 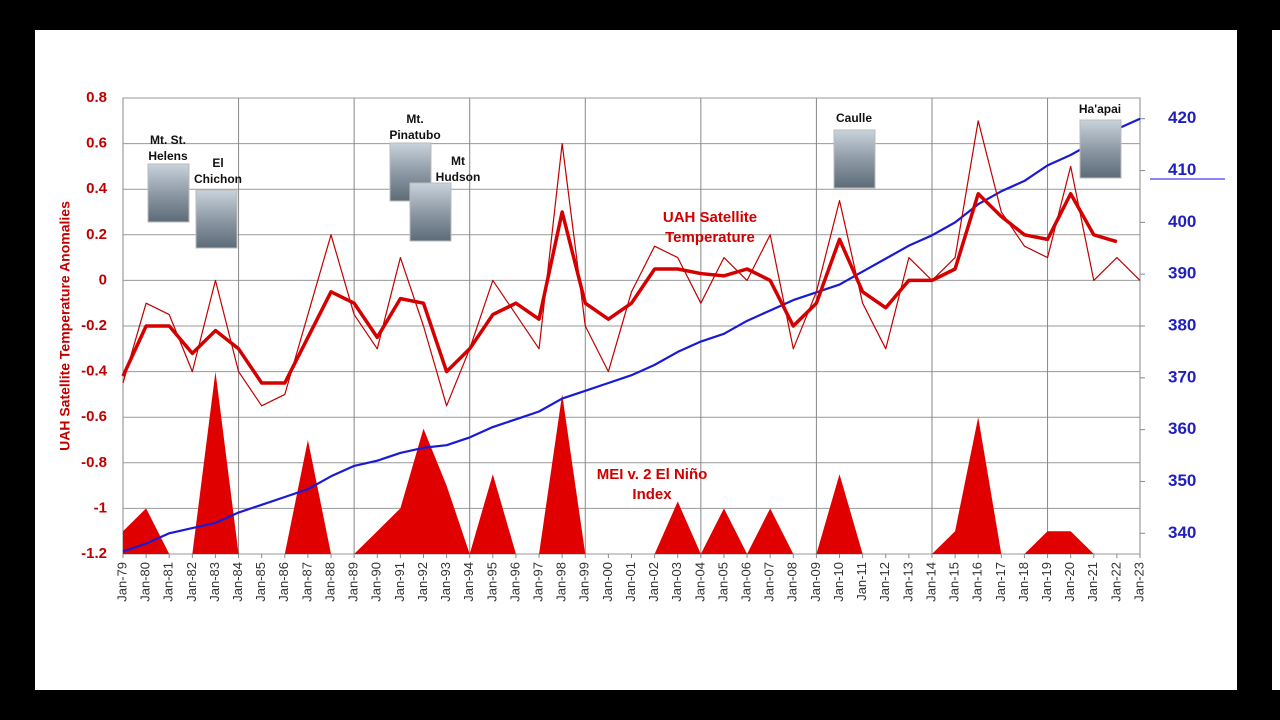 What do you see at coordinates (399, 582) in the screenshot?
I see `x-tick-label: Jan-91` at bounding box center [399, 582].